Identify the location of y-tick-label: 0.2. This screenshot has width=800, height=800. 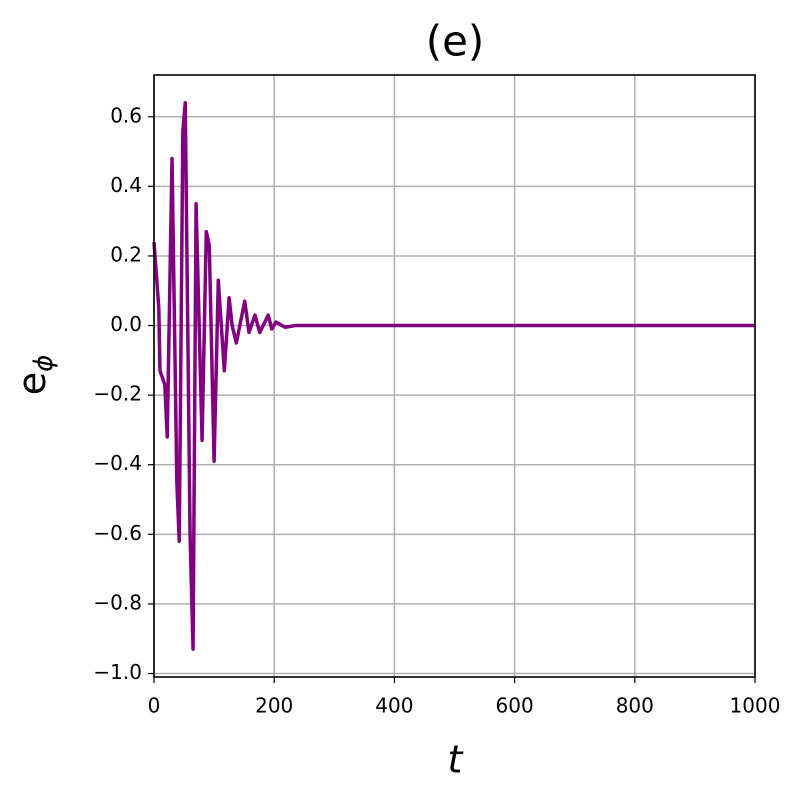
(126, 254).